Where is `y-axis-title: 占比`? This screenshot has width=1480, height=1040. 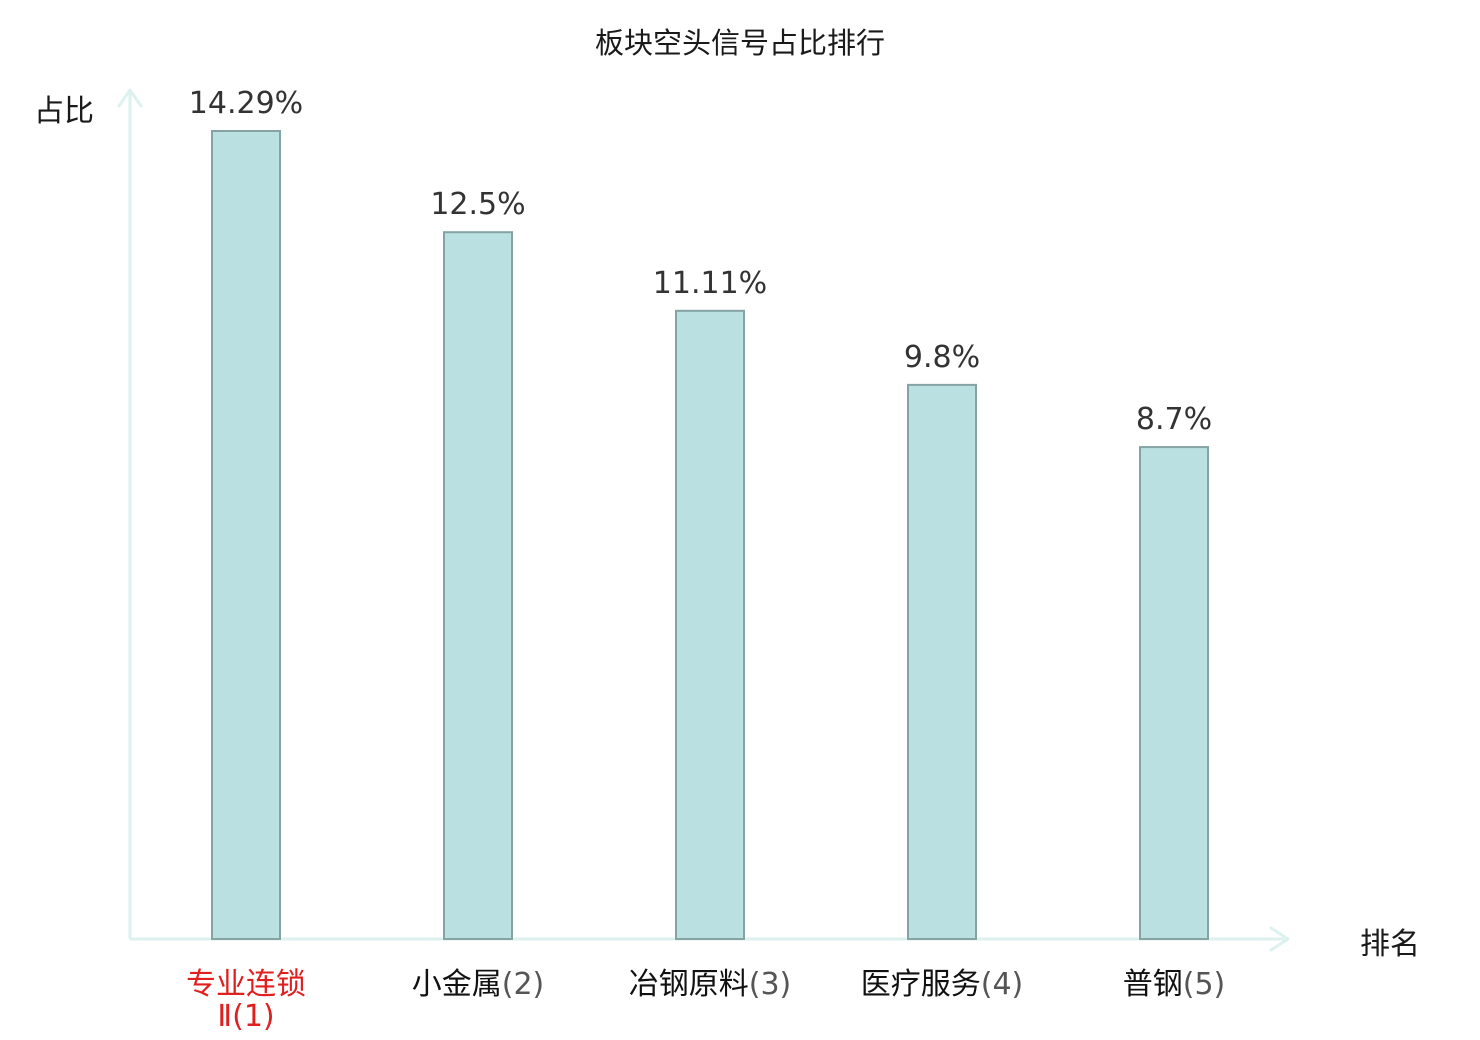
y-axis-title: 占比 is located at coordinates (64, 111).